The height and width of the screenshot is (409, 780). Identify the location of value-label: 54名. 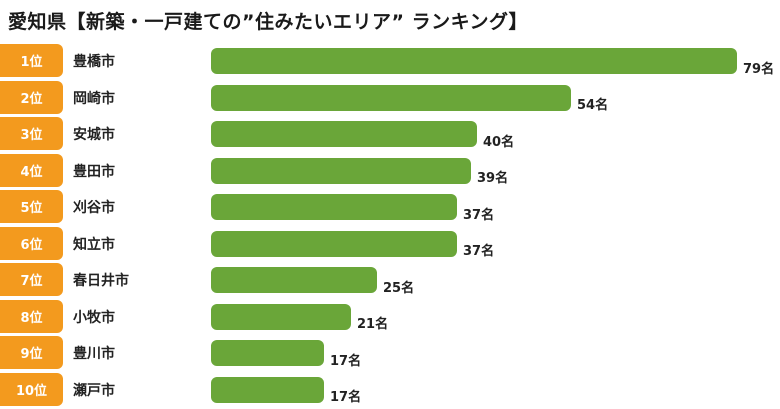
(593, 105).